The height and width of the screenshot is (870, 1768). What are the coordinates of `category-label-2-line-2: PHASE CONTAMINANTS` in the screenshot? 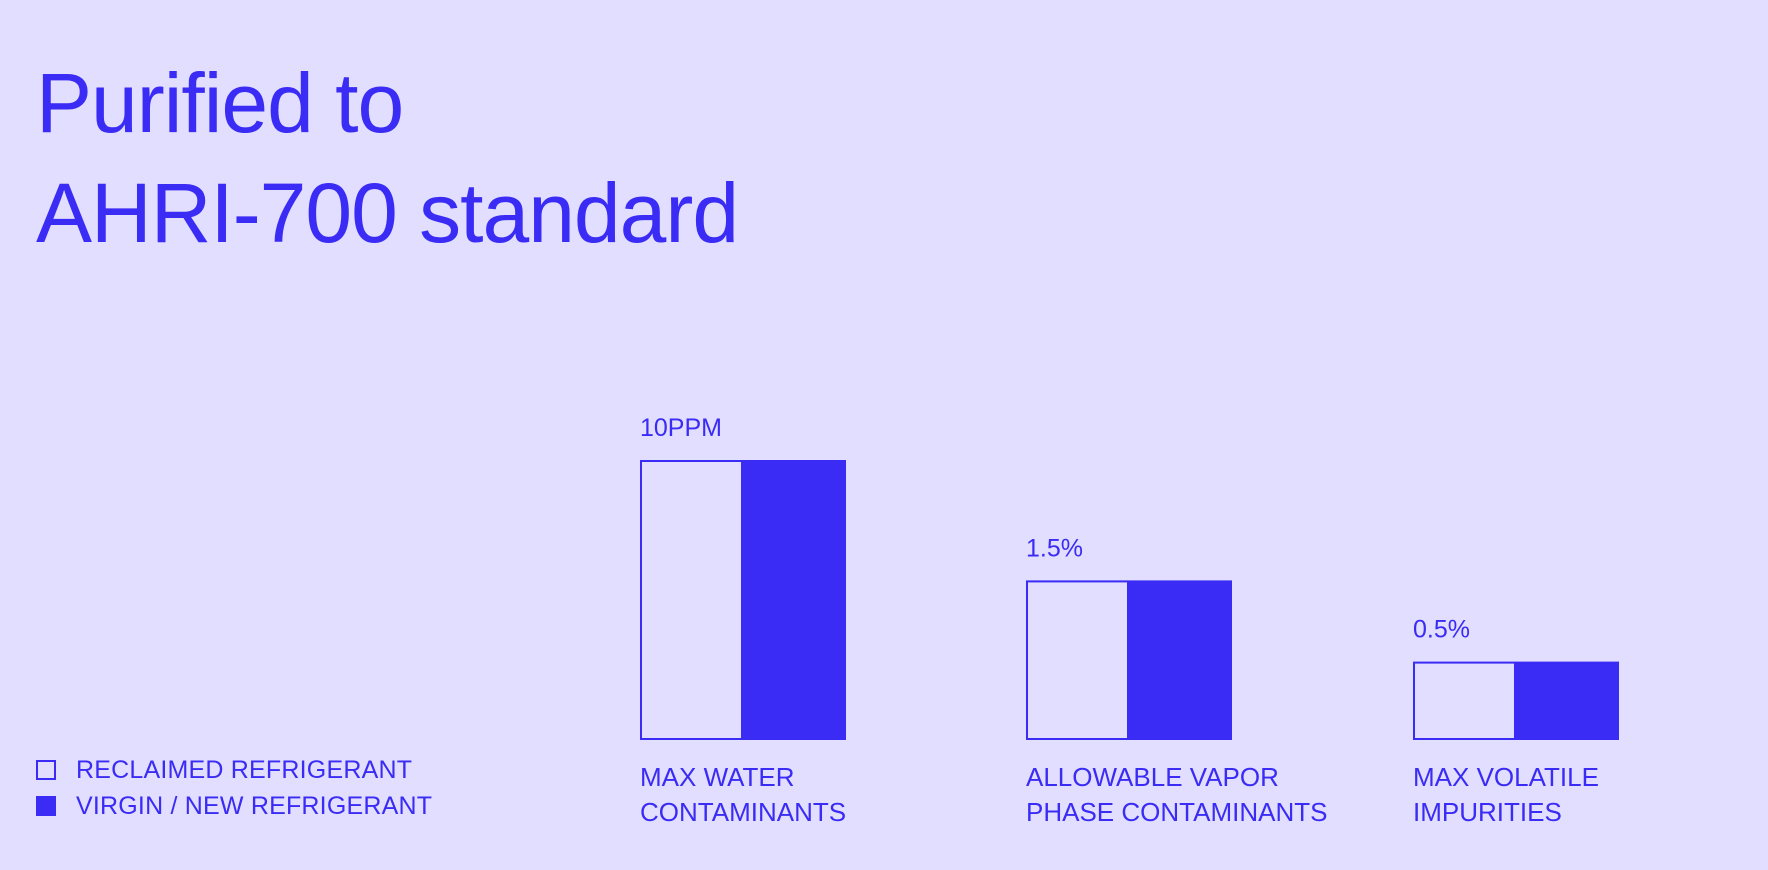 It's located at (1176, 812).